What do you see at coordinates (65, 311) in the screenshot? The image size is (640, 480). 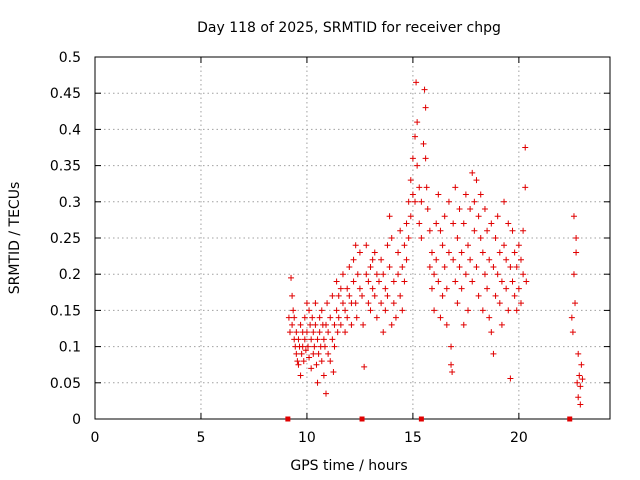 I see `y-tick-label: 0.15` at bounding box center [65, 311].